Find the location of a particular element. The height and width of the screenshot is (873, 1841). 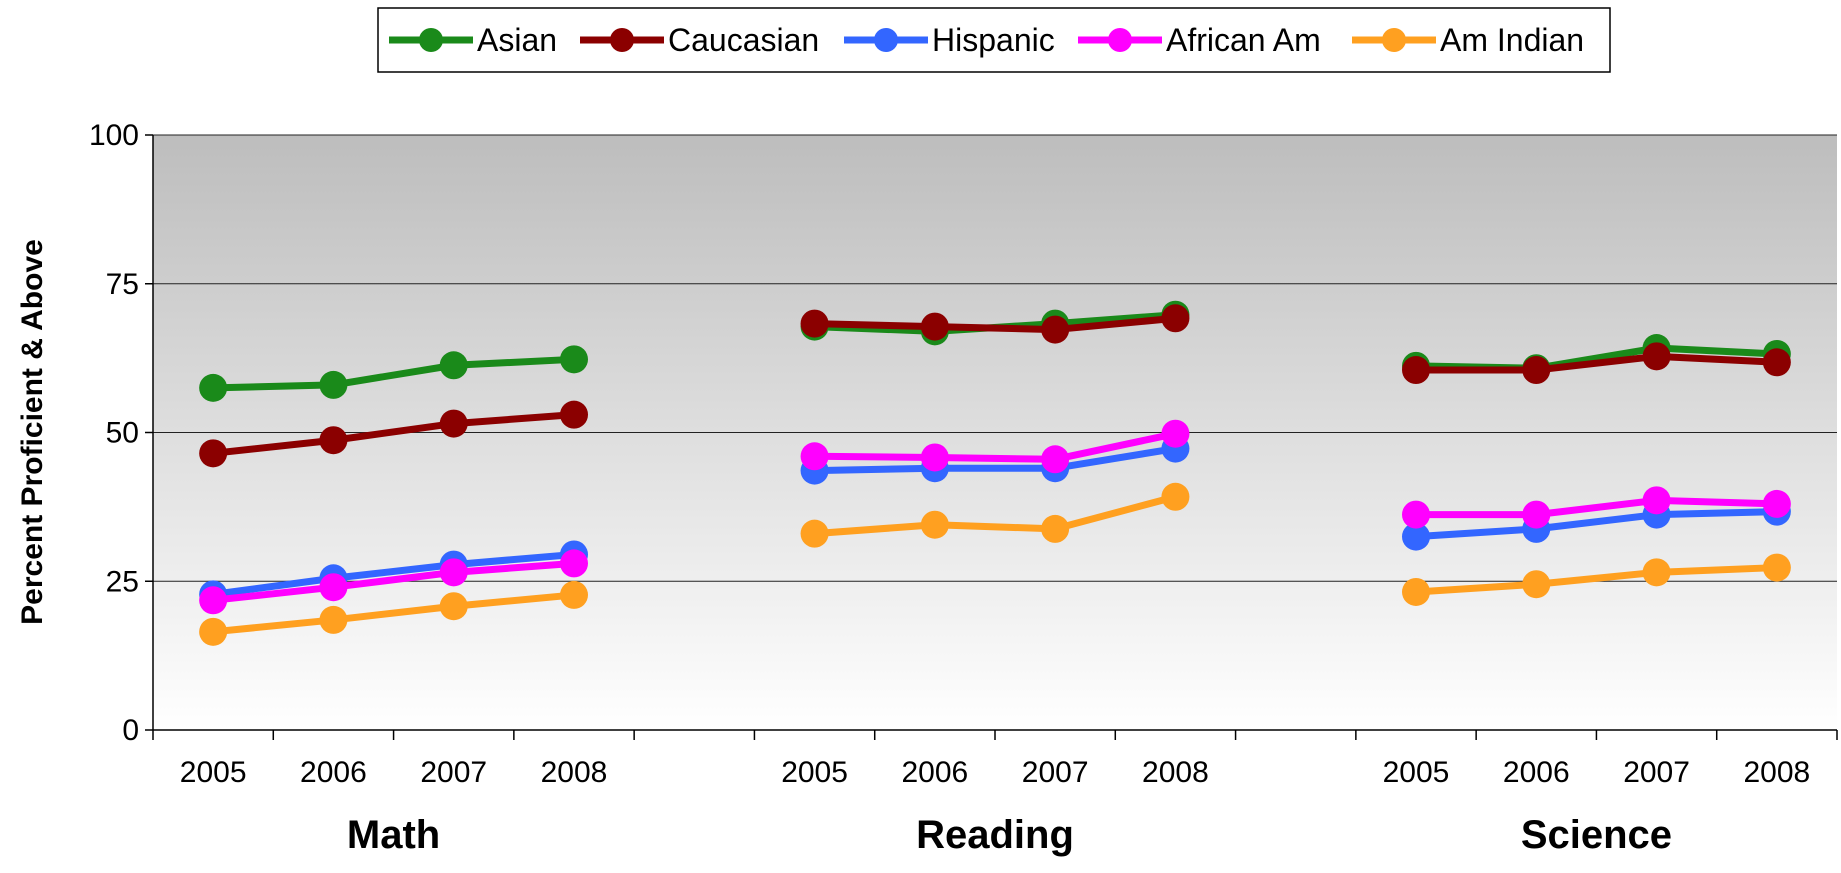

y-tick-label: 50 is located at coordinates (122, 433).